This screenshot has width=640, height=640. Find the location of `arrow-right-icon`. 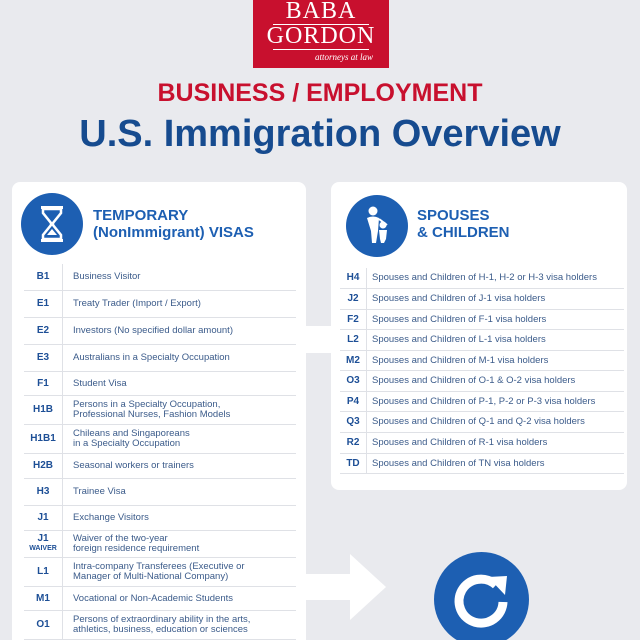

arrow-right-icon is located at coordinates (346, 587).